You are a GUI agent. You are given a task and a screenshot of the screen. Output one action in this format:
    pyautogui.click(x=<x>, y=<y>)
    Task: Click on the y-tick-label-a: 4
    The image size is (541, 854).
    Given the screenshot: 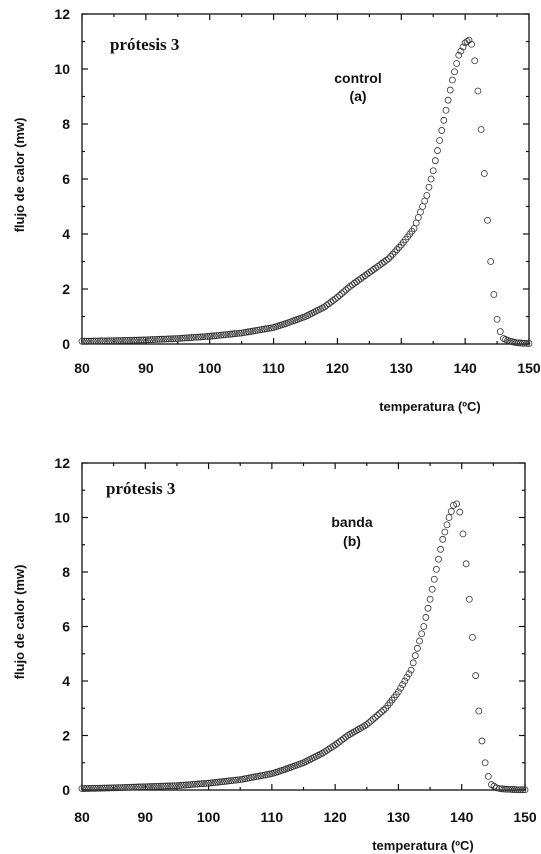 What is the action you would take?
    pyautogui.click(x=66, y=234)
    